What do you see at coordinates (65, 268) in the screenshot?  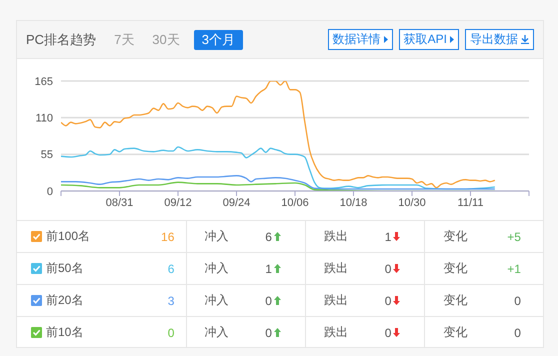 I see `legend-label: 前50名` at bounding box center [65, 268].